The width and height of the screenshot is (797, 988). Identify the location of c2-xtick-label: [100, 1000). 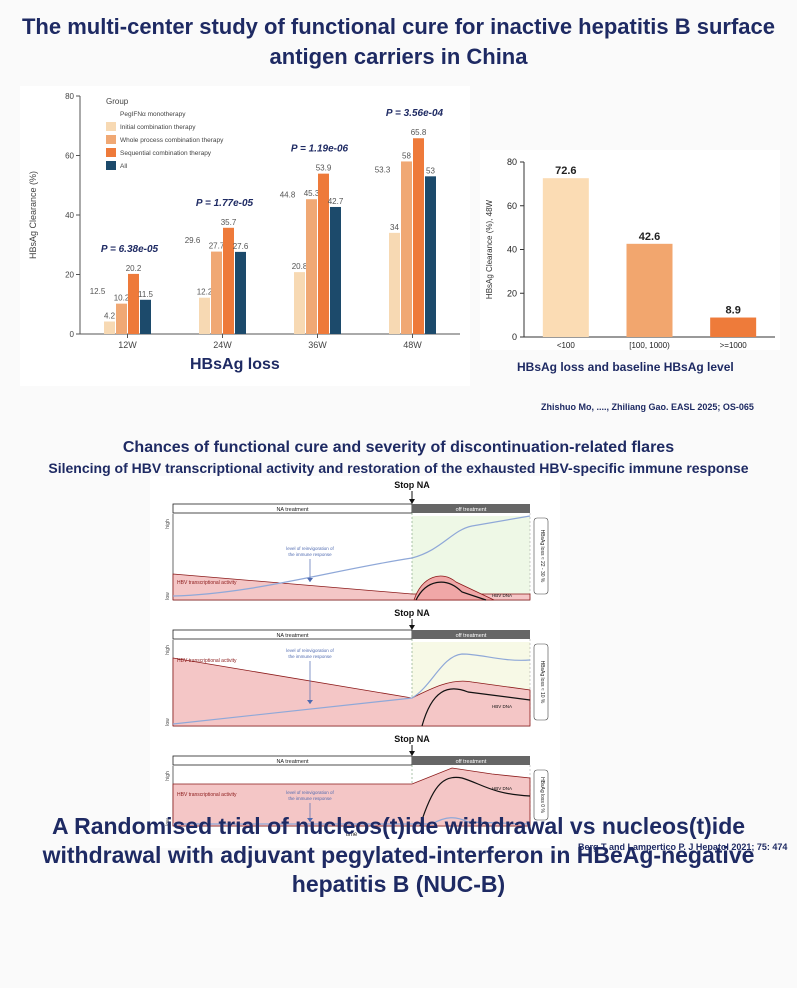
(649, 345).